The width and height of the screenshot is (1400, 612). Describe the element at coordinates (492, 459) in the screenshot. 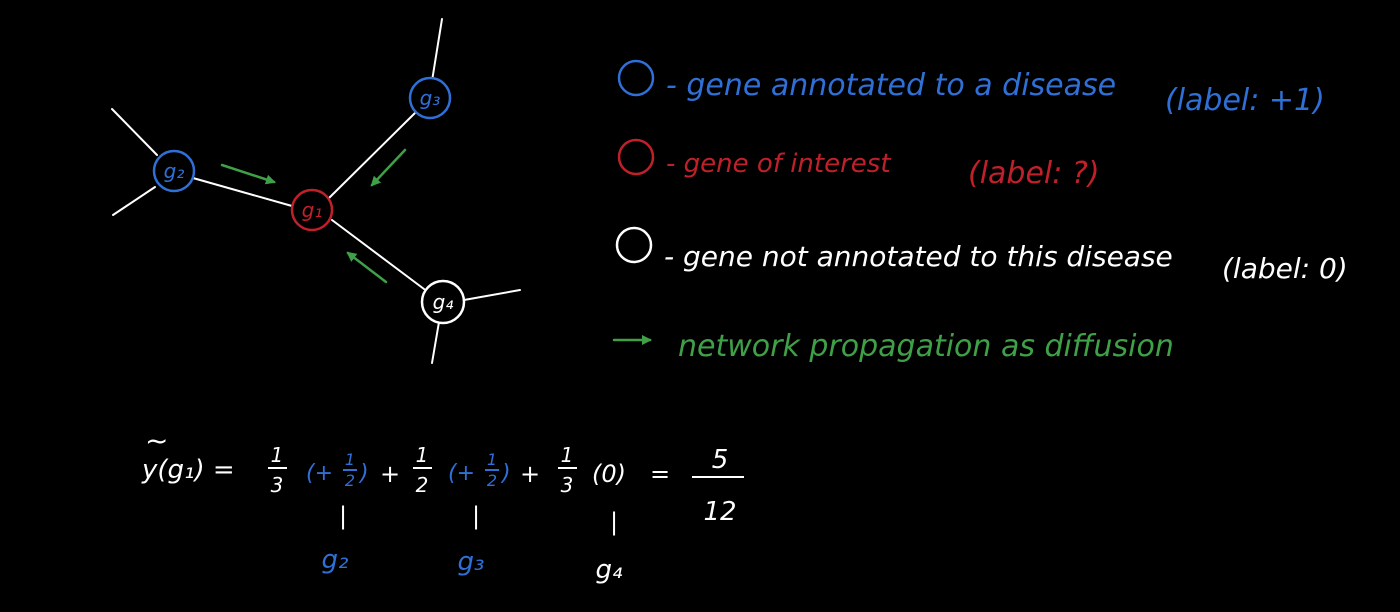

I see `term2-num: 1` at that location.